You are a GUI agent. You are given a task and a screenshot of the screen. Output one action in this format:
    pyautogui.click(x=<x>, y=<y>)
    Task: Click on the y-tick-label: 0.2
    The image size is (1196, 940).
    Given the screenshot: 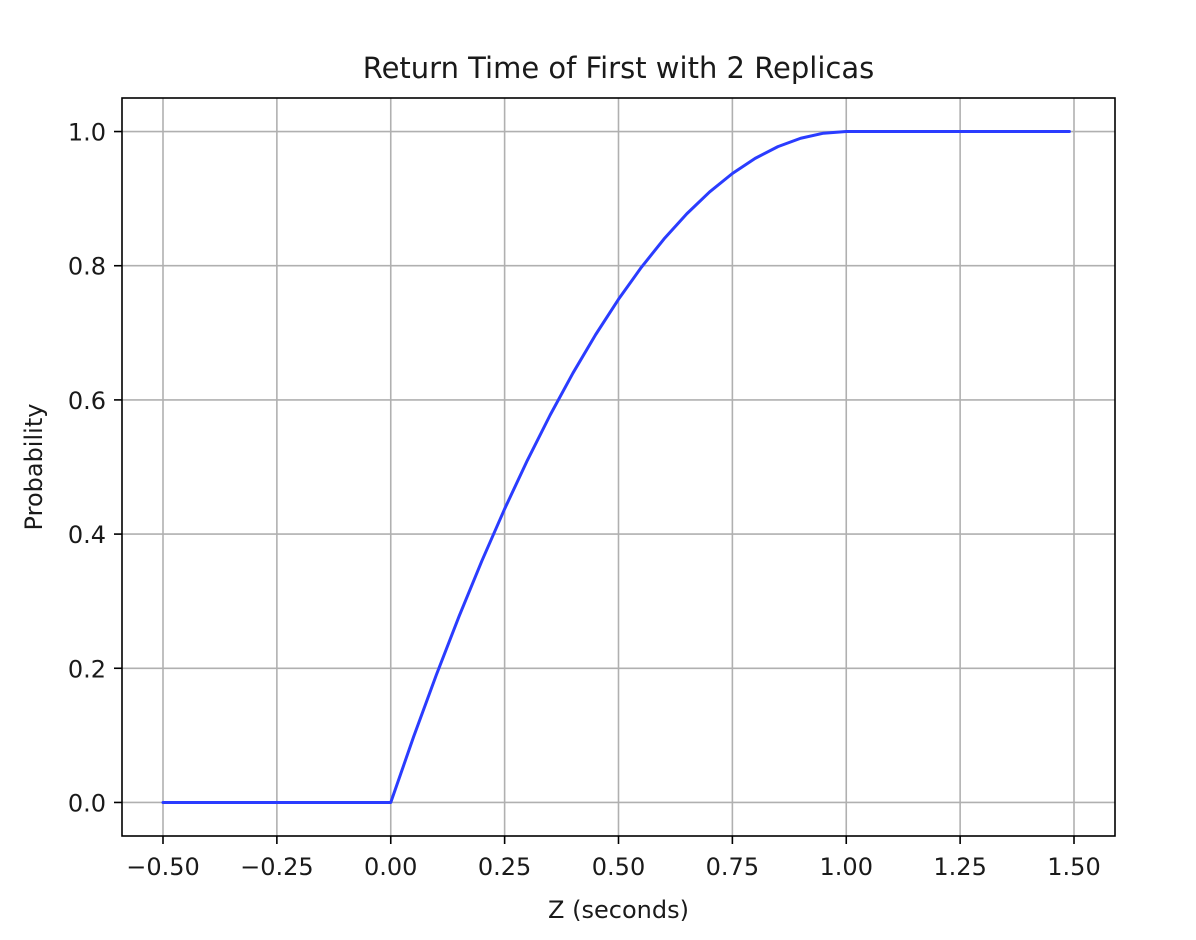 What is the action you would take?
    pyautogui.click(x=87, y=669)
    